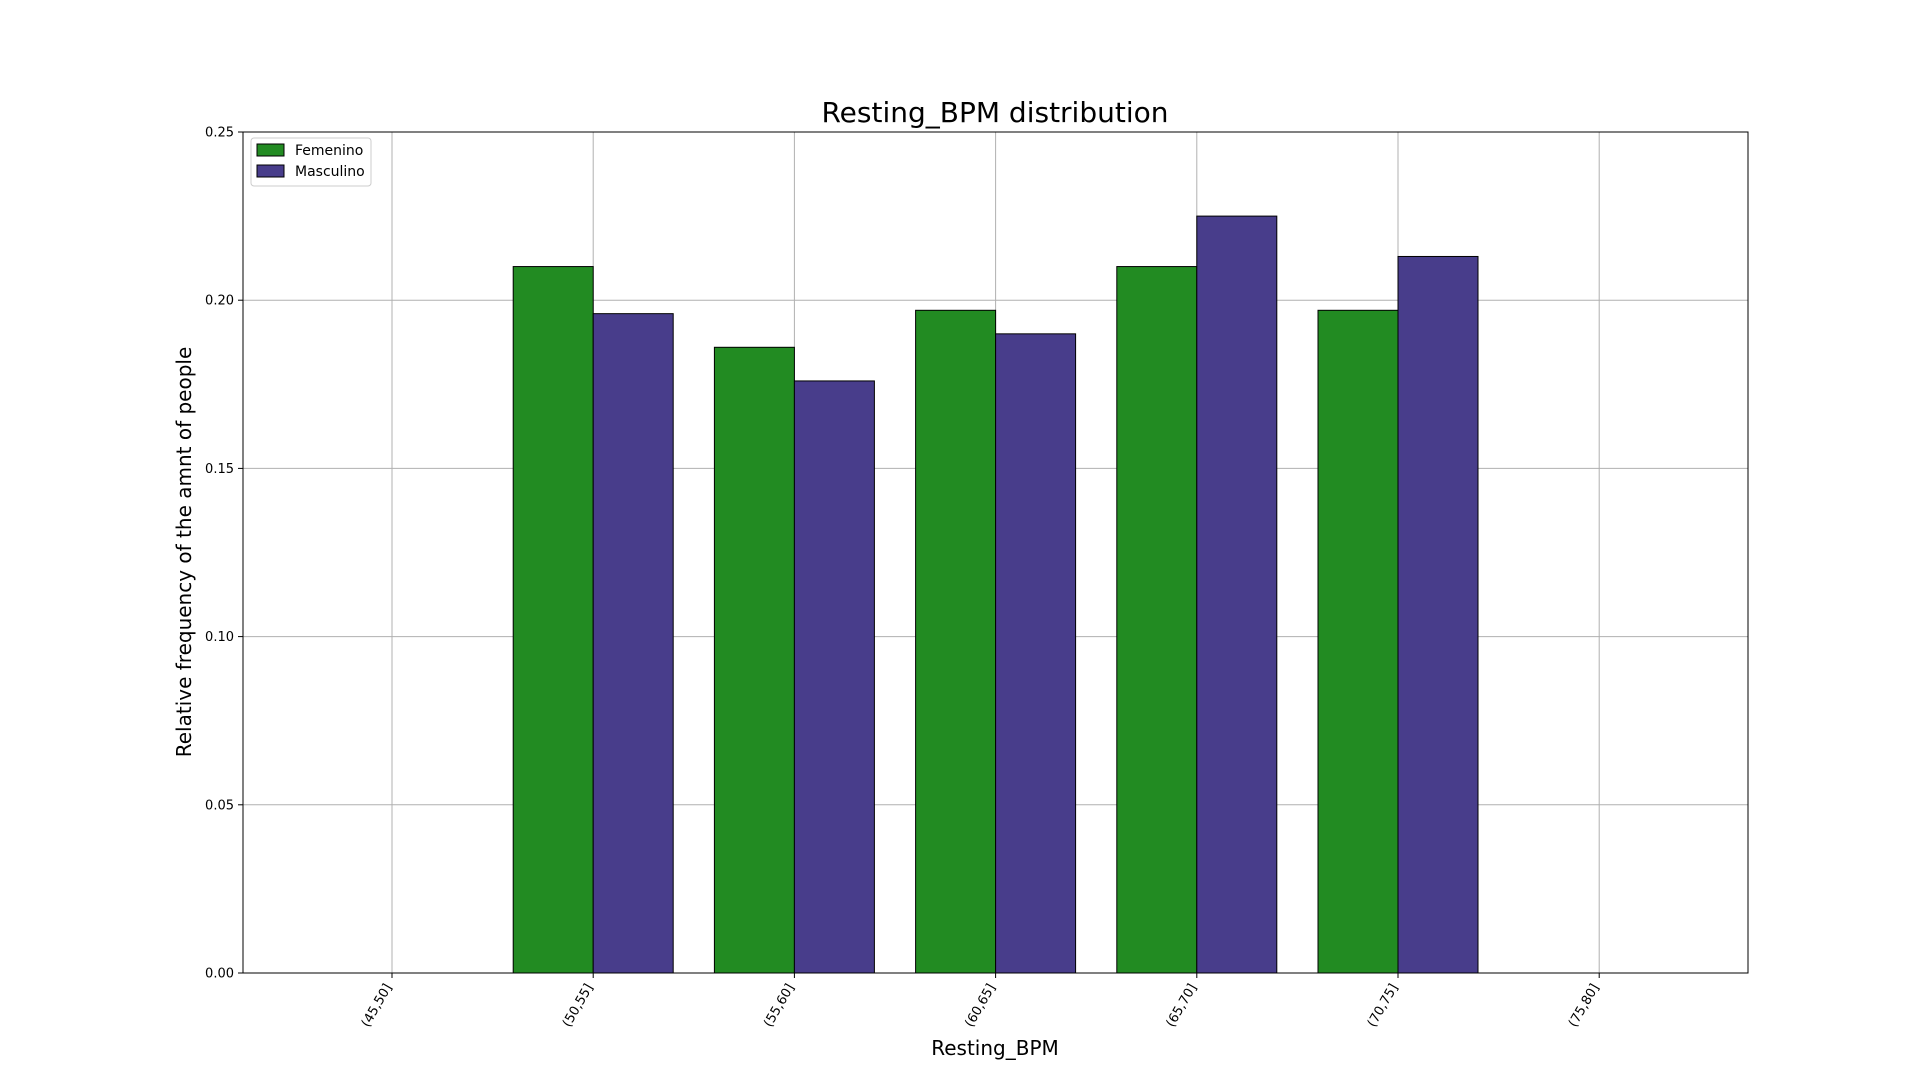 This screenshot has height=1080, width=1920. What do you see at coordinates (1584, 1006) in the screenshot?
I see `x-tick-label: (75,80]` at bounding box center [1584, 1006].